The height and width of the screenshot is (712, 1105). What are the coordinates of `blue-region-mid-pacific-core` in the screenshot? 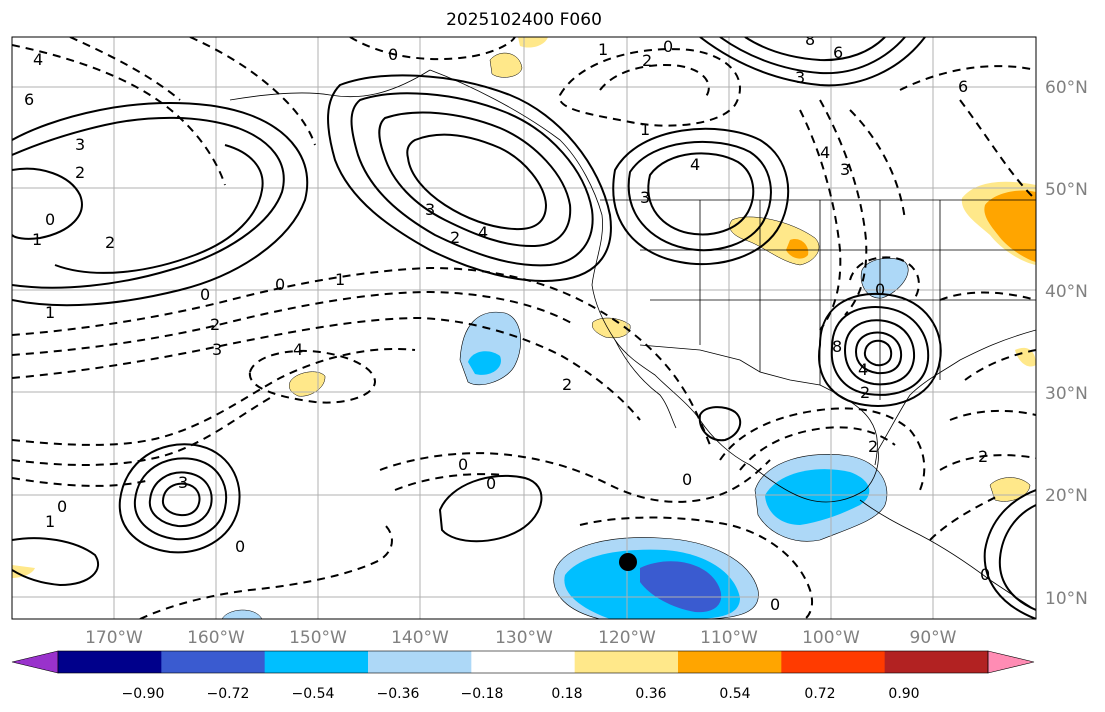 It's located at (484, 363).